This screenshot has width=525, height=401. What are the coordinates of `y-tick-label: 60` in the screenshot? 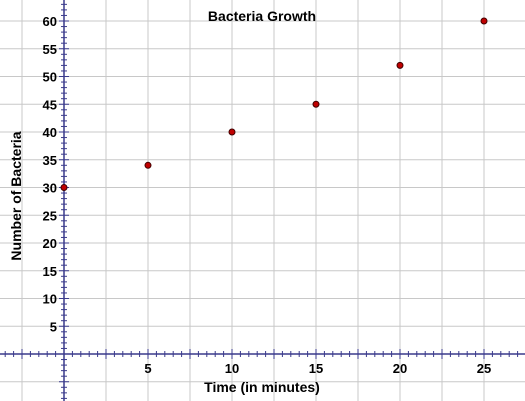 It's located at (50, 21).